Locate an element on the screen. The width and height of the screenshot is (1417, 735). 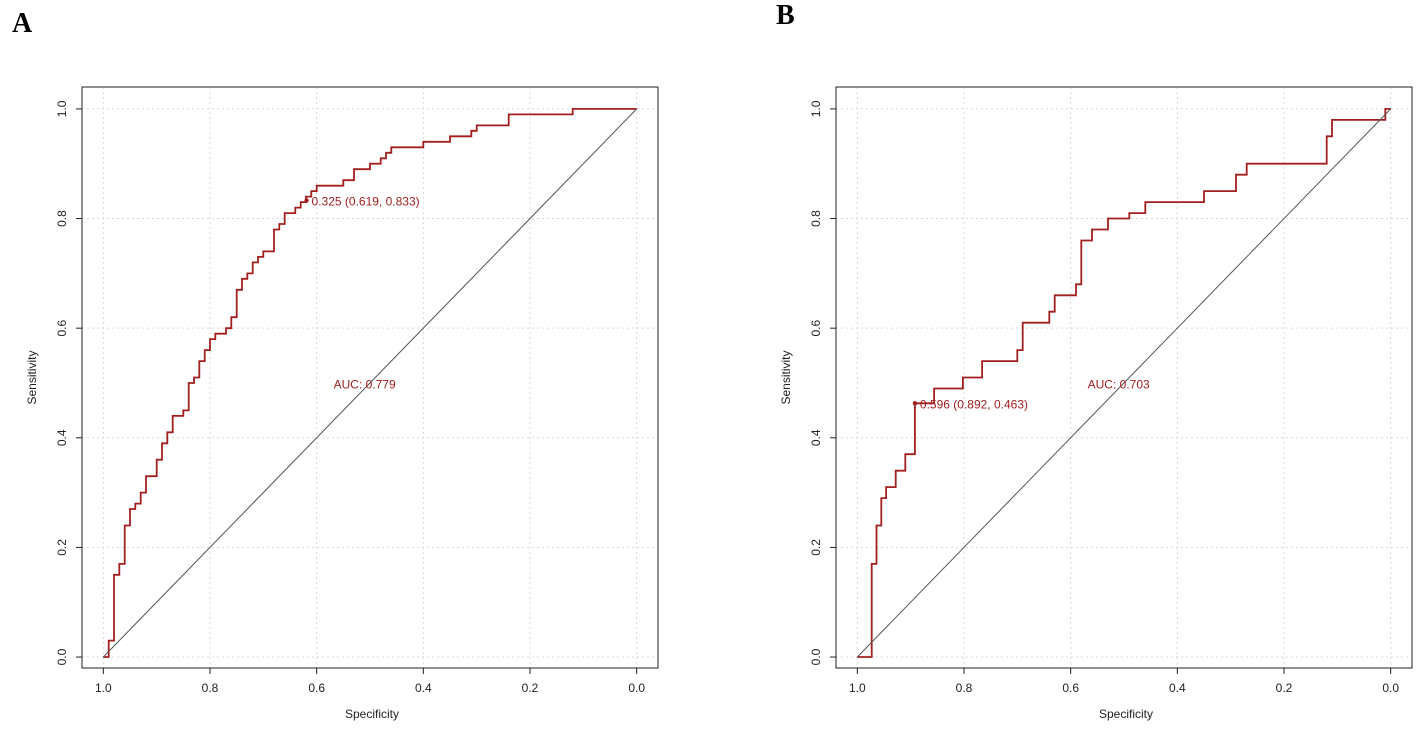
panel-letter-b: B is located at coordinates (785, 15).